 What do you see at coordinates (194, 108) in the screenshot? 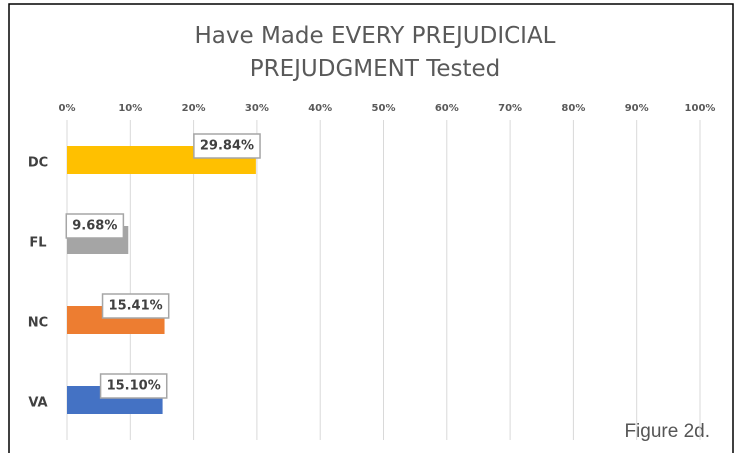
I see `x-tick-label: 20%` at bounding box center [194, 108].